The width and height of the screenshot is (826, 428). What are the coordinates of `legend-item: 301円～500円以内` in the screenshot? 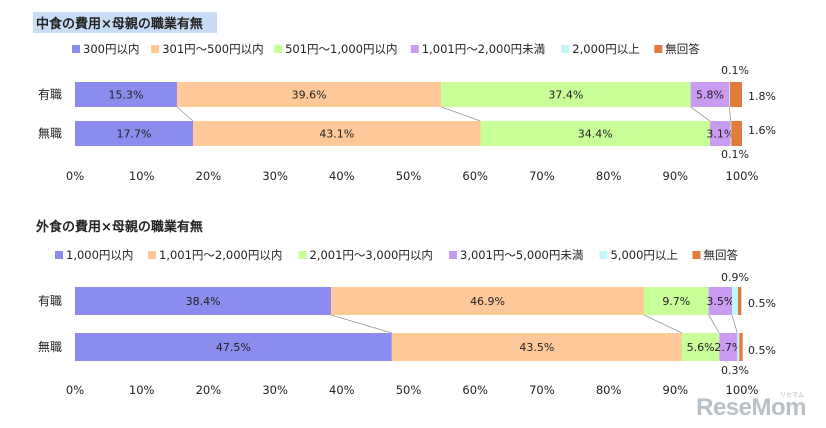 It's located at (207, 49).